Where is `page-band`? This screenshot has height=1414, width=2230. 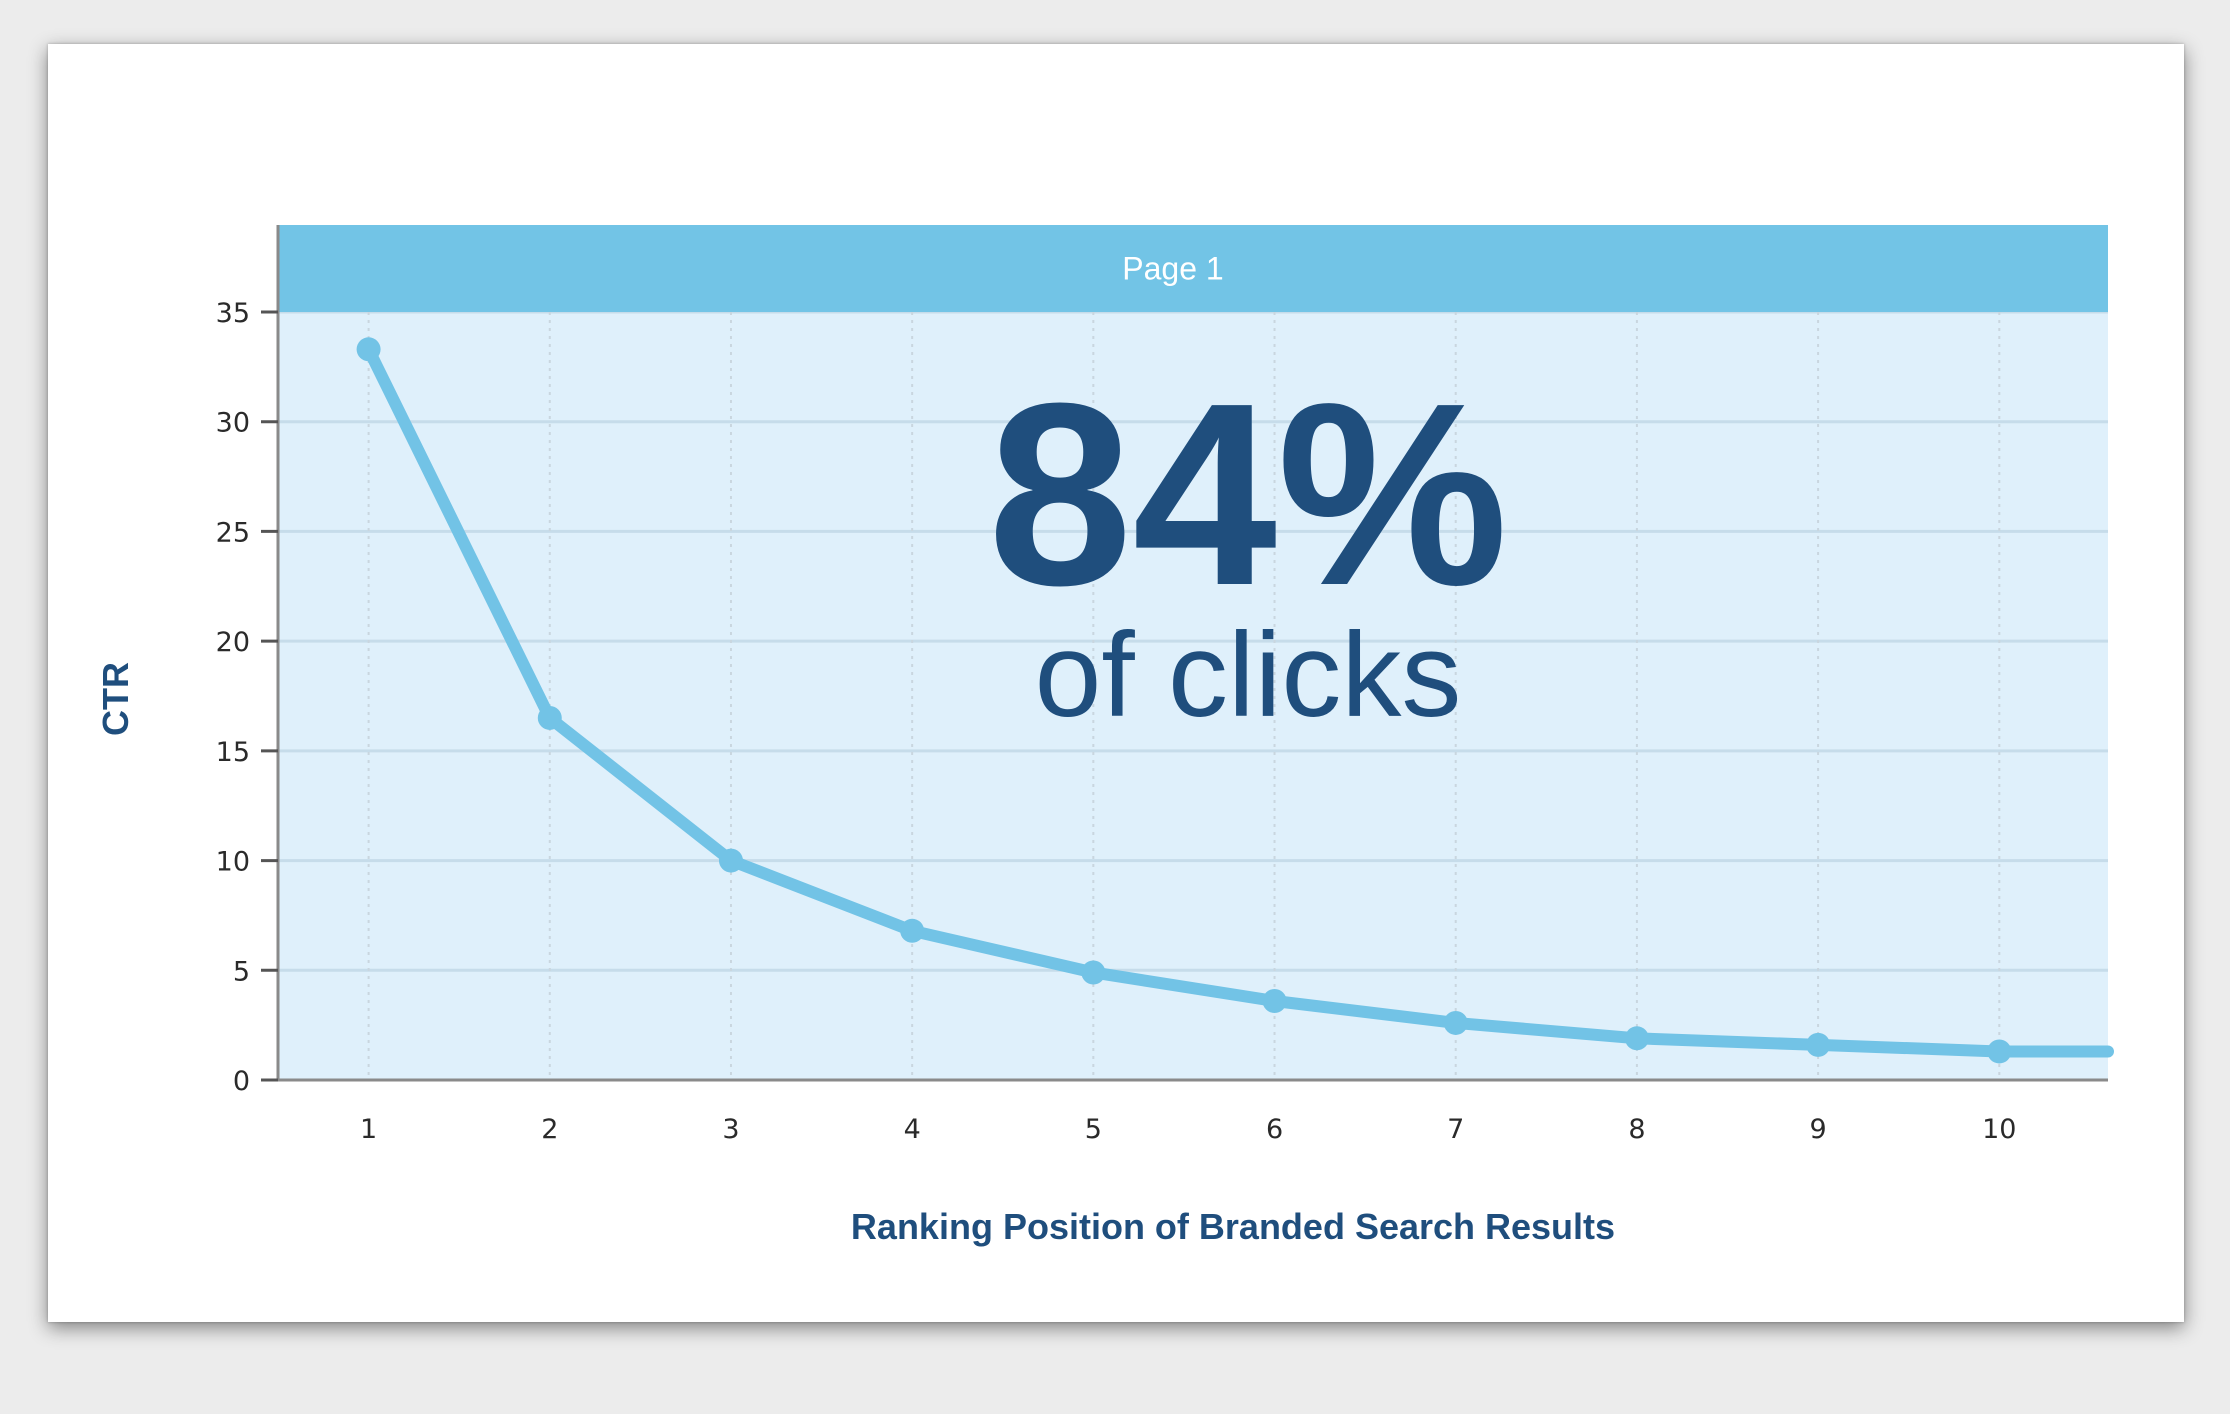
page-band is located at coordinates (1193, 268).